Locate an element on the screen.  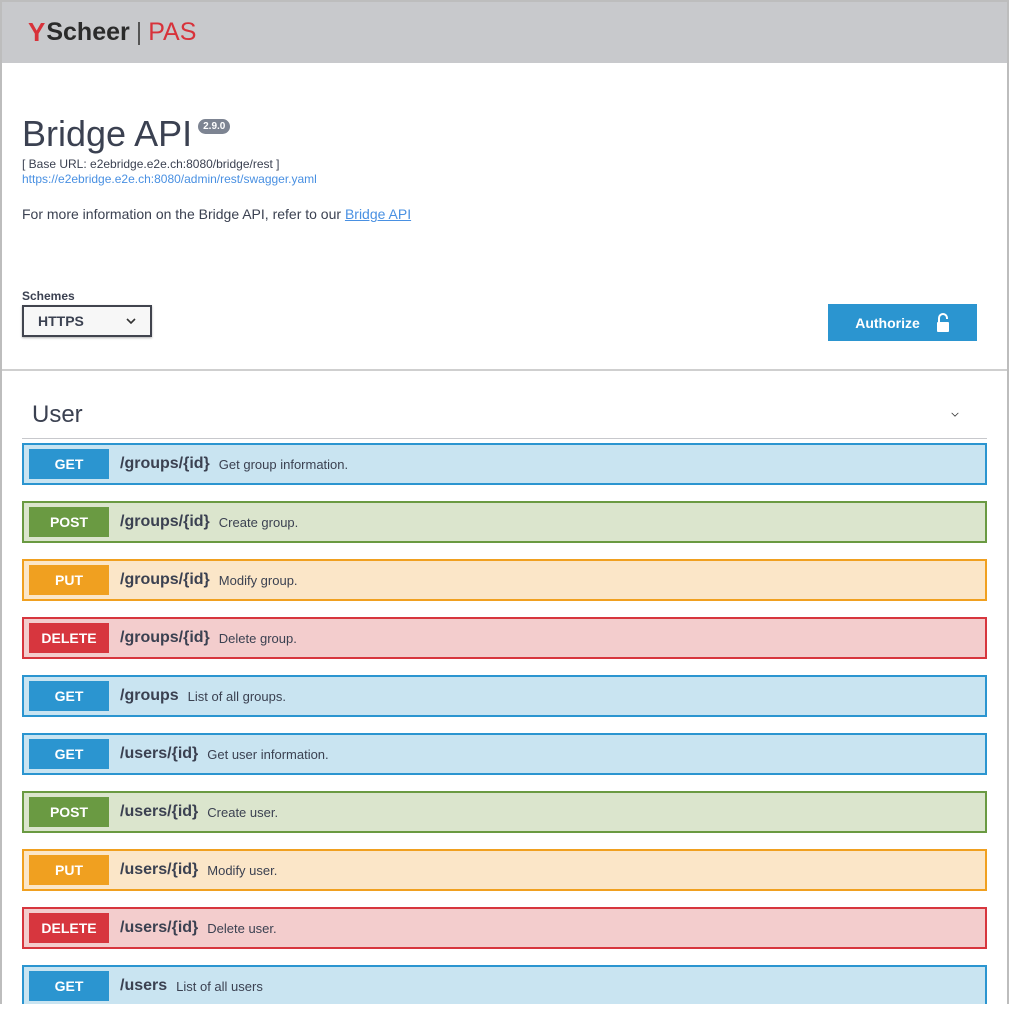
tag-name: User is located at coordinates (57, 414).